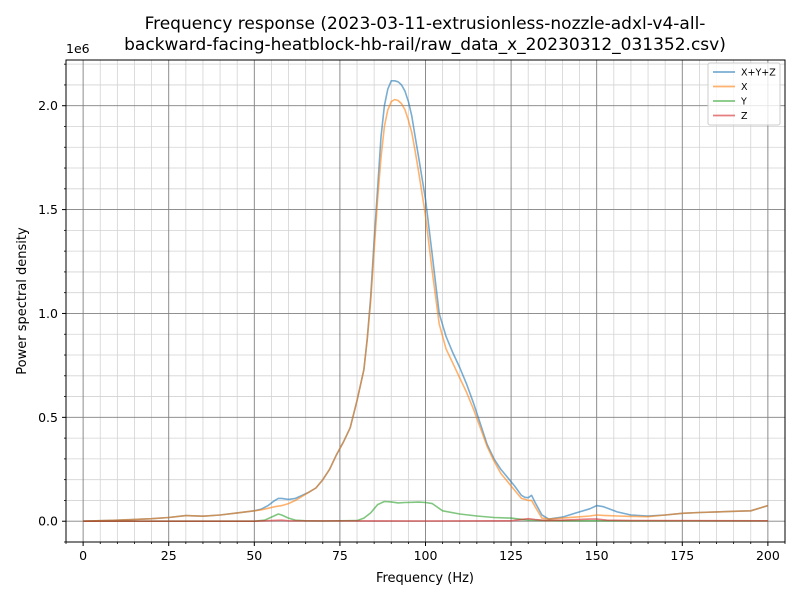  I want to click on legend: X+Y+Z XYZ, so click(744, 94).